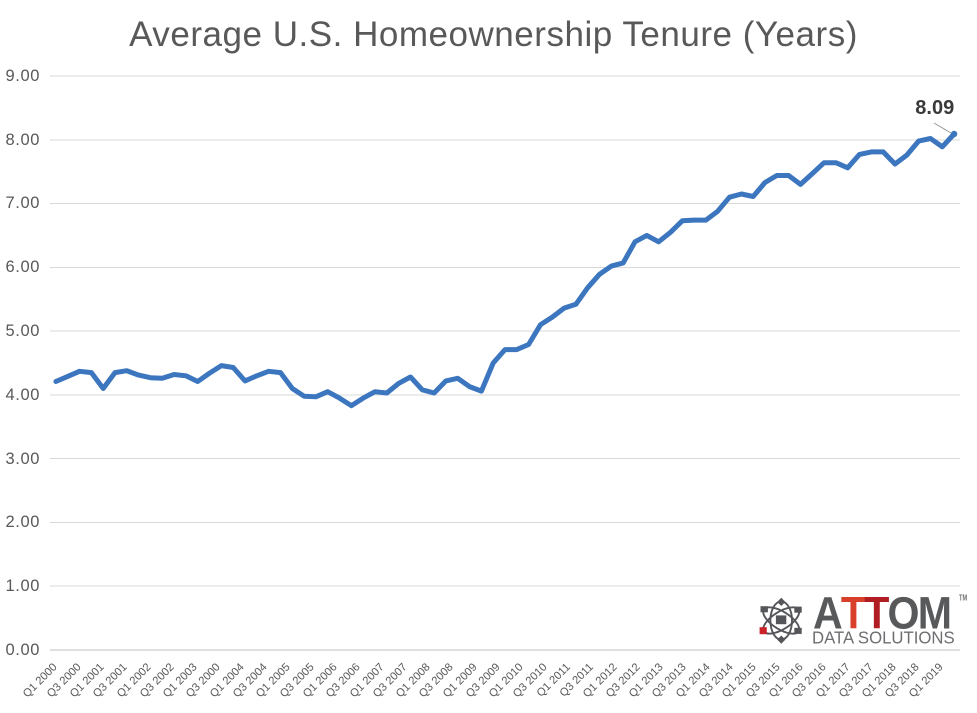 This screenshot has height=713, width=977. What do you see at coordinates (881, 615) in the screenshot?
I see `svg-text: ATTOM` at bounding box center [881, 615].